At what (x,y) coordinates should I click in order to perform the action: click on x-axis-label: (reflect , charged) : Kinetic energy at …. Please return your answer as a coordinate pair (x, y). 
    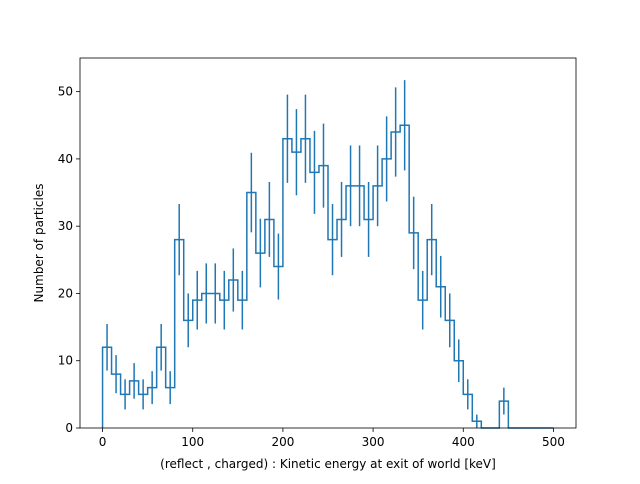
    Looking at the image, I should click on (328, 464).